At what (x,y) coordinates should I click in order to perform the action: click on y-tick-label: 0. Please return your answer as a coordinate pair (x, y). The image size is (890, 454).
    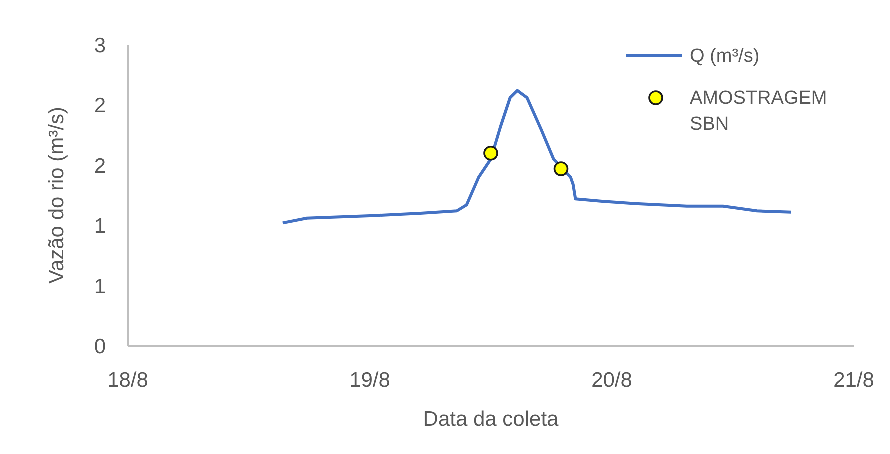
    Looking at the image, I should click on (100, 346).